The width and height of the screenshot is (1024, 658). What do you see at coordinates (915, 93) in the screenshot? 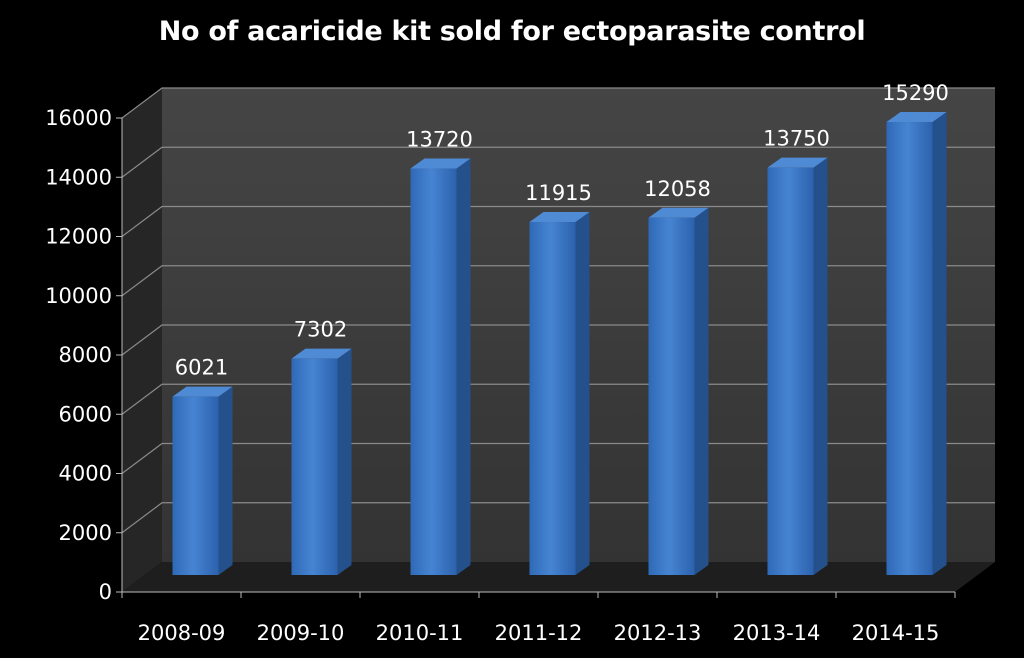
I see `data-label: 15290` at bounding box center [915, 93].